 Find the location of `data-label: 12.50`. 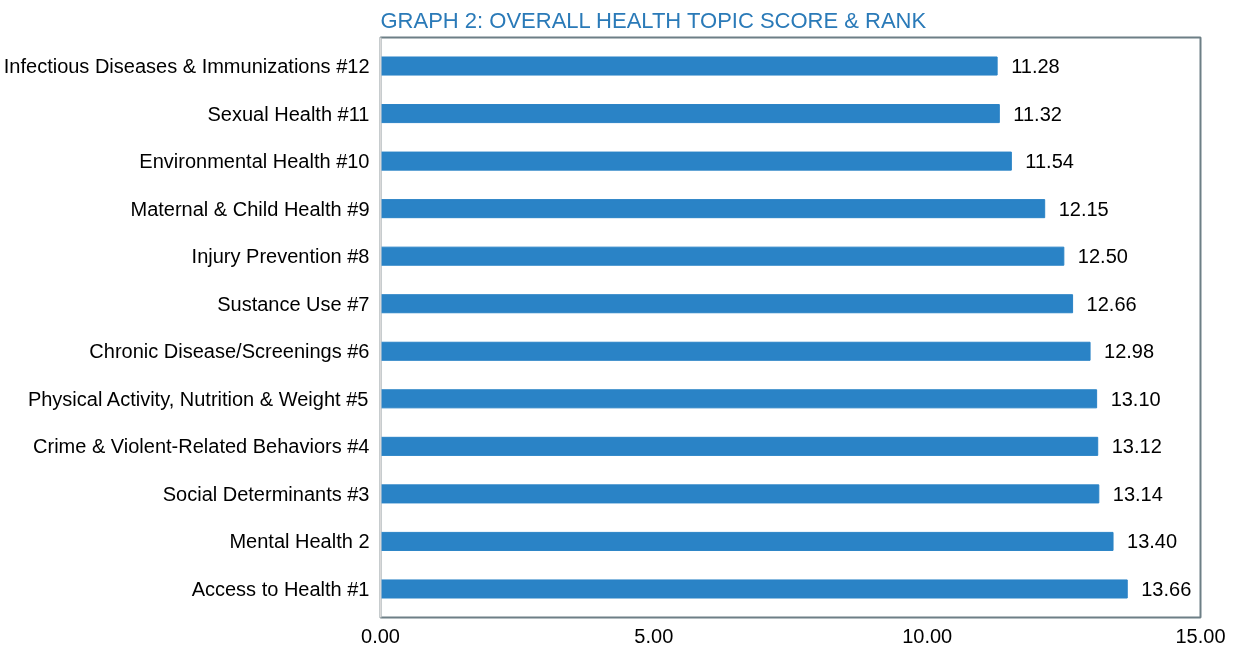

data-label: 12.50 is located at coordinates (1102, 256).